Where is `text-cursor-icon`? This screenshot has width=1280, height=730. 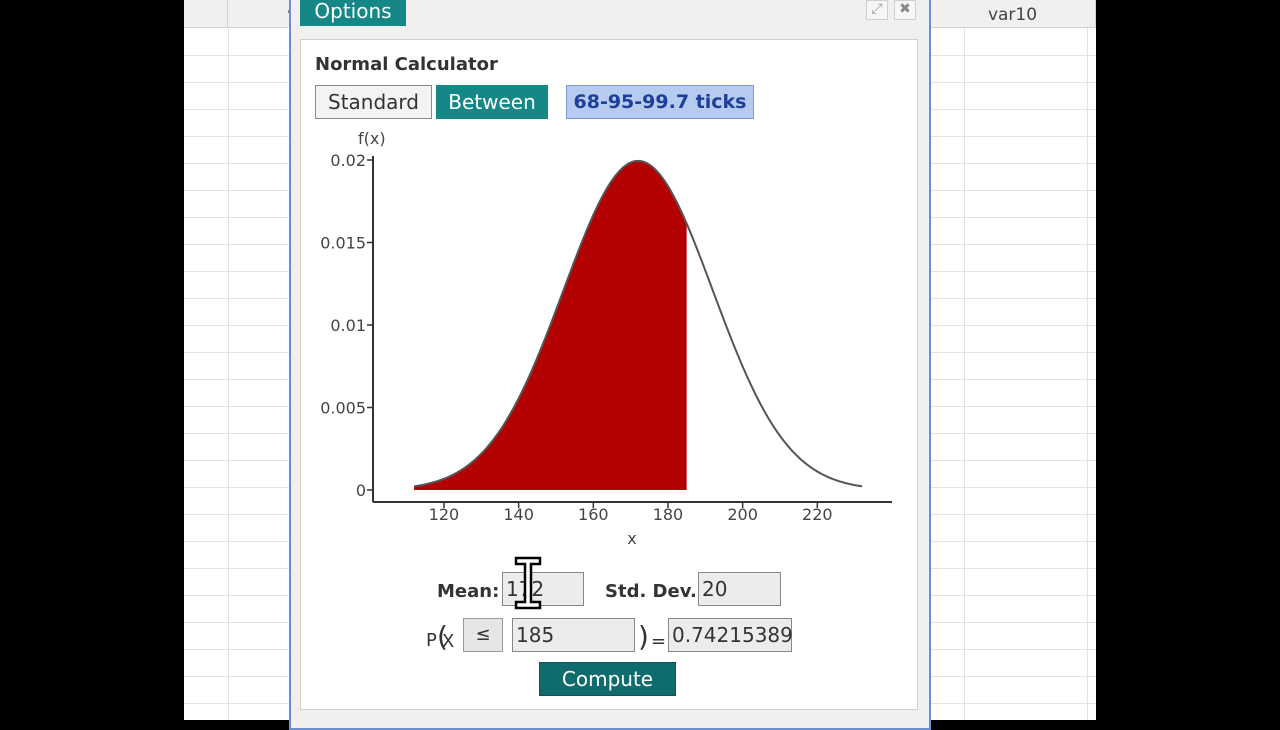 text-cursor-icon is located at coordinates (528, 583).